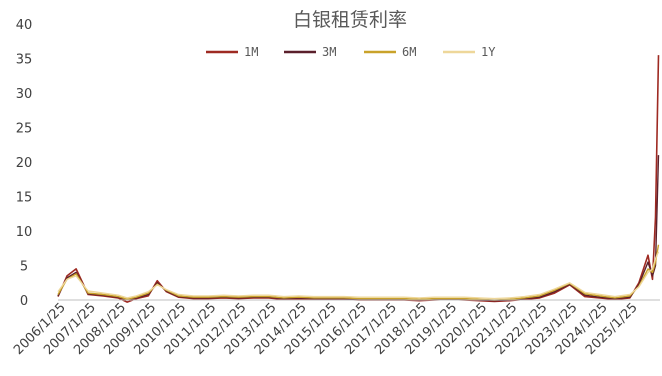  Describe the element at coordinates (310, 52) in the screenshot. I see `legend-item-3m: 3M` at that location.